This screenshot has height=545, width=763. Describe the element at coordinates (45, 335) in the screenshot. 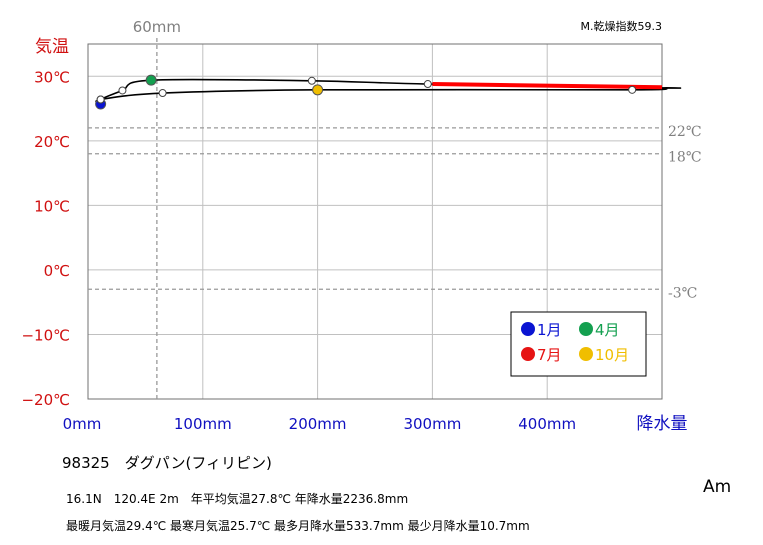

I see `y-tick-label: −10℃` at that location.